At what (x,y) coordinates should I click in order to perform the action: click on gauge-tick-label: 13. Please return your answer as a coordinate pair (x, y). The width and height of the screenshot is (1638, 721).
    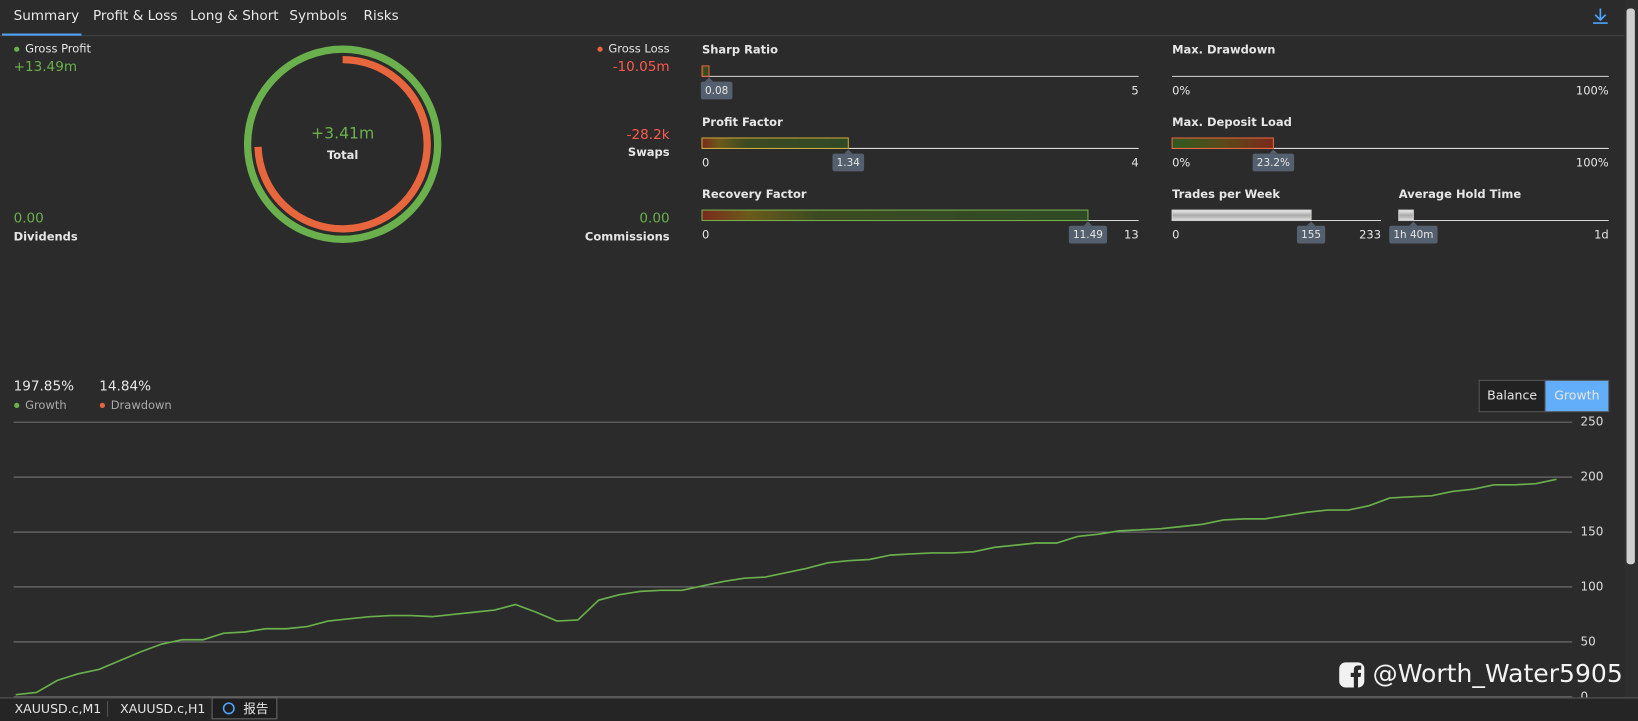
    Looking at the image, I should click on (1131, 235).